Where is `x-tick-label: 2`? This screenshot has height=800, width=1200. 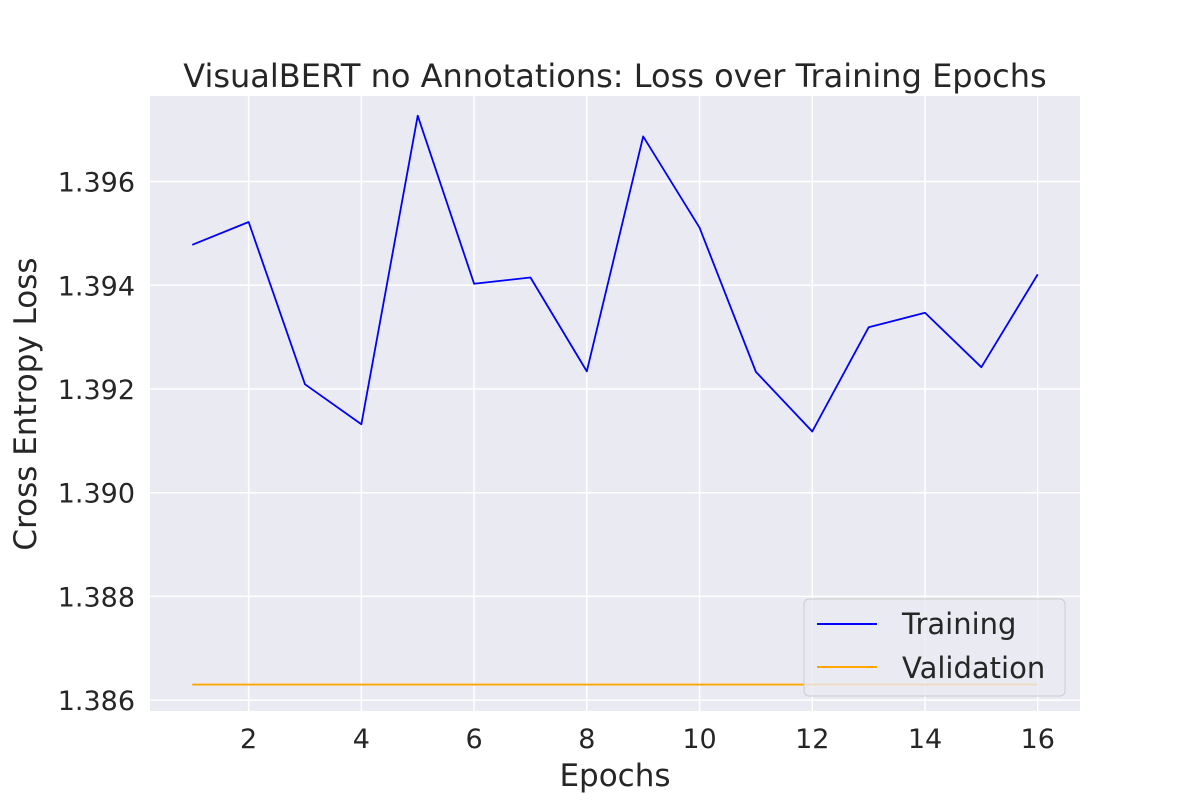 x-tick-label: 2 is located at coordinates (248, 739).